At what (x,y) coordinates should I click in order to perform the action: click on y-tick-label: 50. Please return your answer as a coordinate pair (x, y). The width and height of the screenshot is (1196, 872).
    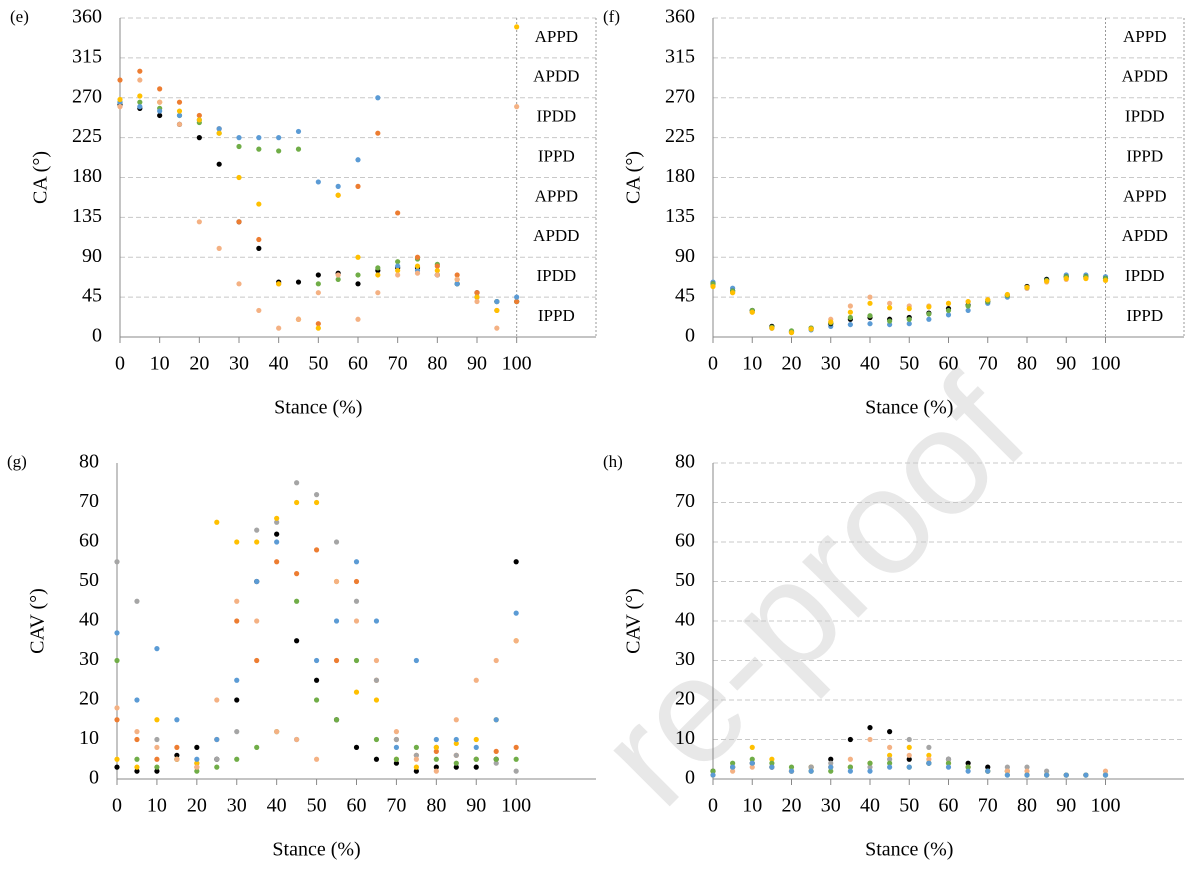
    Looking at the image, I should click on (89, 580).